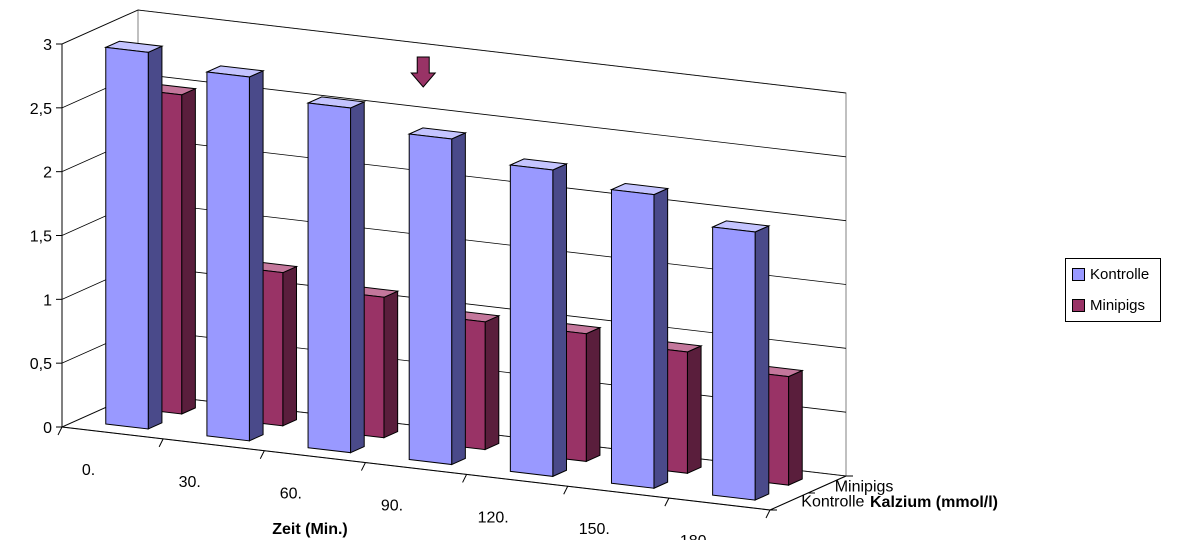 This screenshot has height=545, width=1177. Describe the element at coordinates (41, 237) in the screenshot. I see `y-tick-label: 1,5` at that location.